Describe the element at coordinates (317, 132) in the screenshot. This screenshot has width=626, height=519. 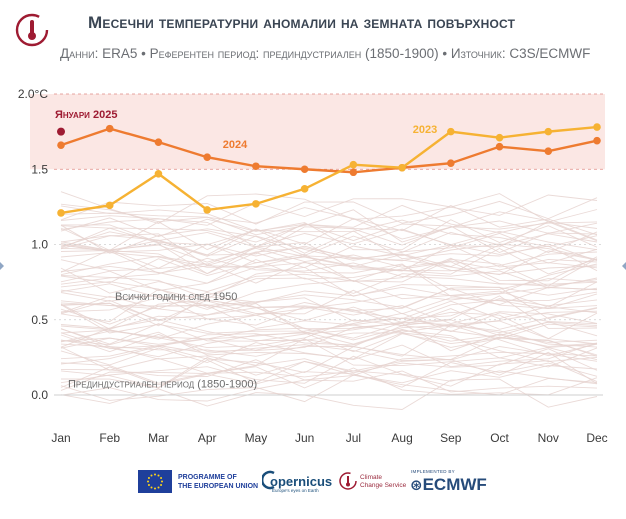
I see `band-rect` at that location.